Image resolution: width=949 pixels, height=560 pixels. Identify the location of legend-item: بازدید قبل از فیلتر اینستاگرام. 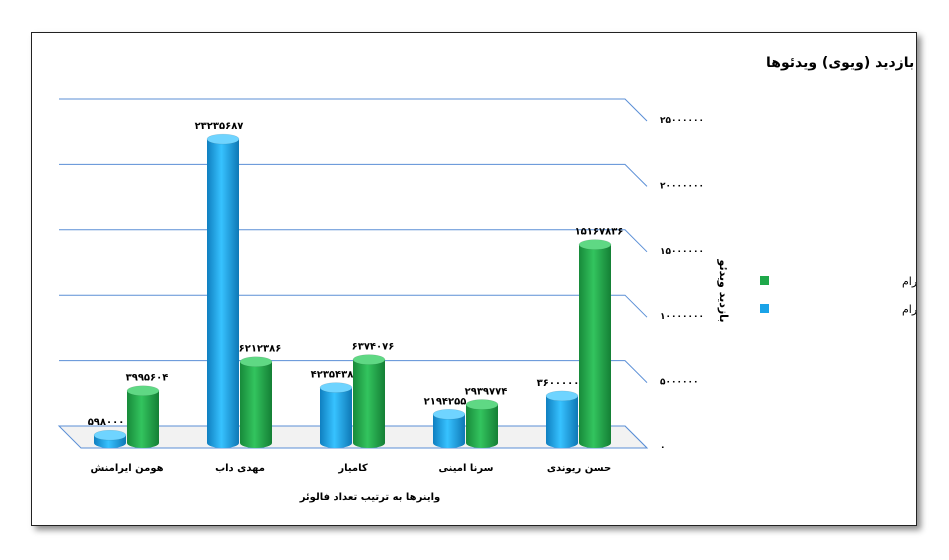
(838, 281).